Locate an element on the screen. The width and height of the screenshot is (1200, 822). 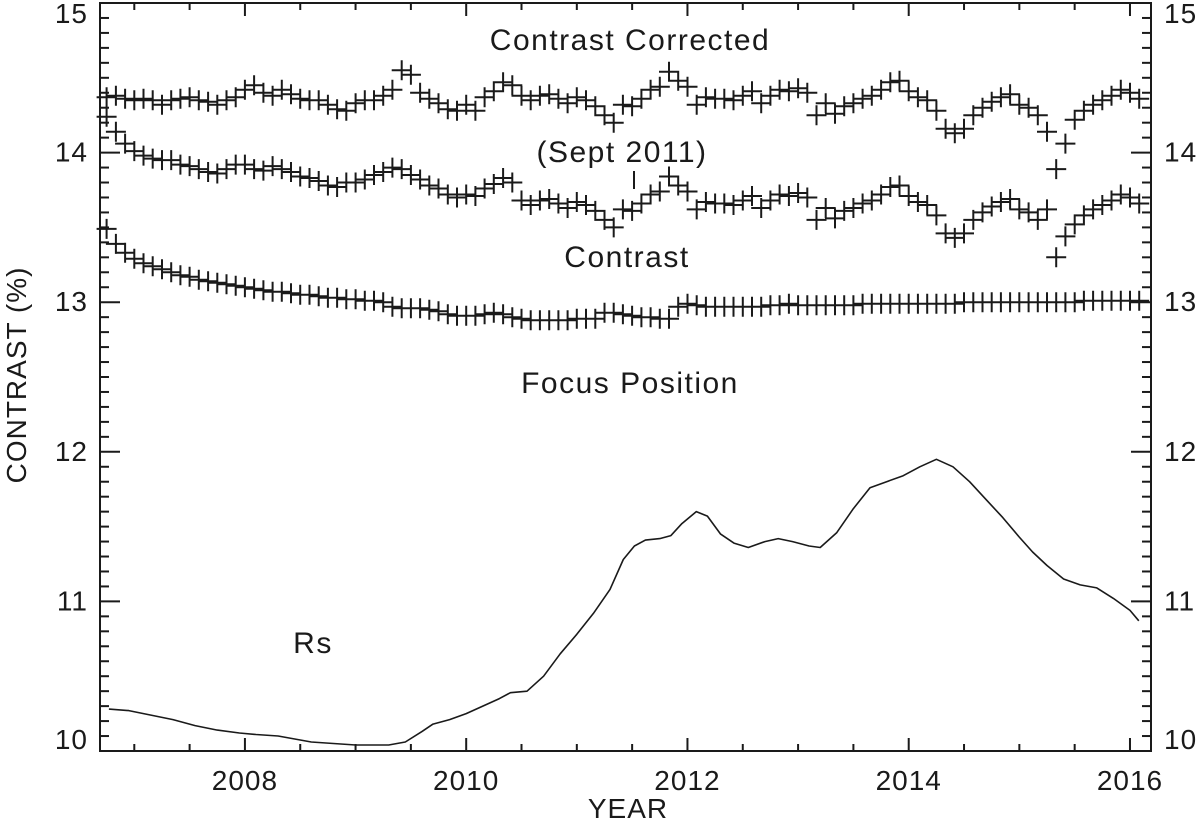
series-contrast-corrected is located at coordinates (623, 120).